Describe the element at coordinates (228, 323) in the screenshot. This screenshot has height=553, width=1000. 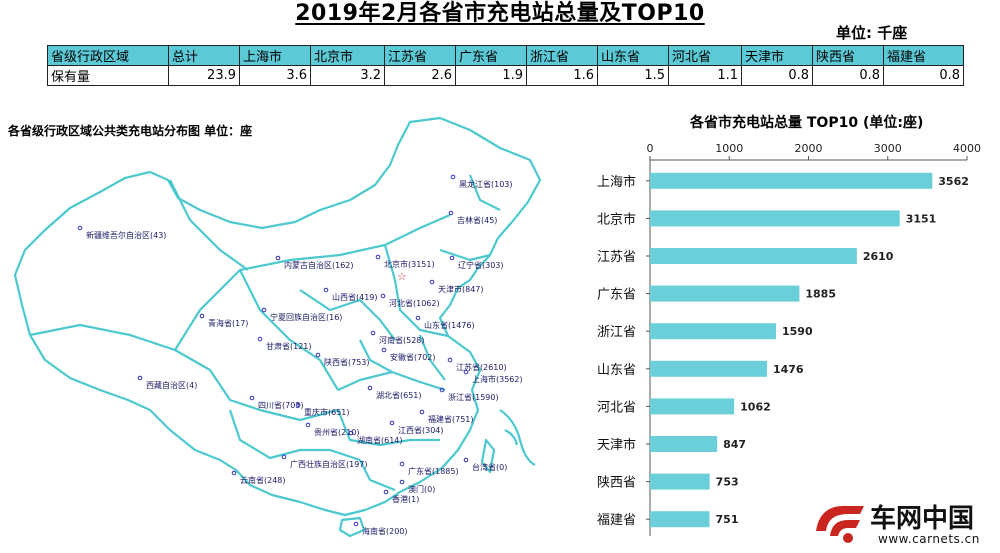
I see `map-label: 青海省(17)` at that location.